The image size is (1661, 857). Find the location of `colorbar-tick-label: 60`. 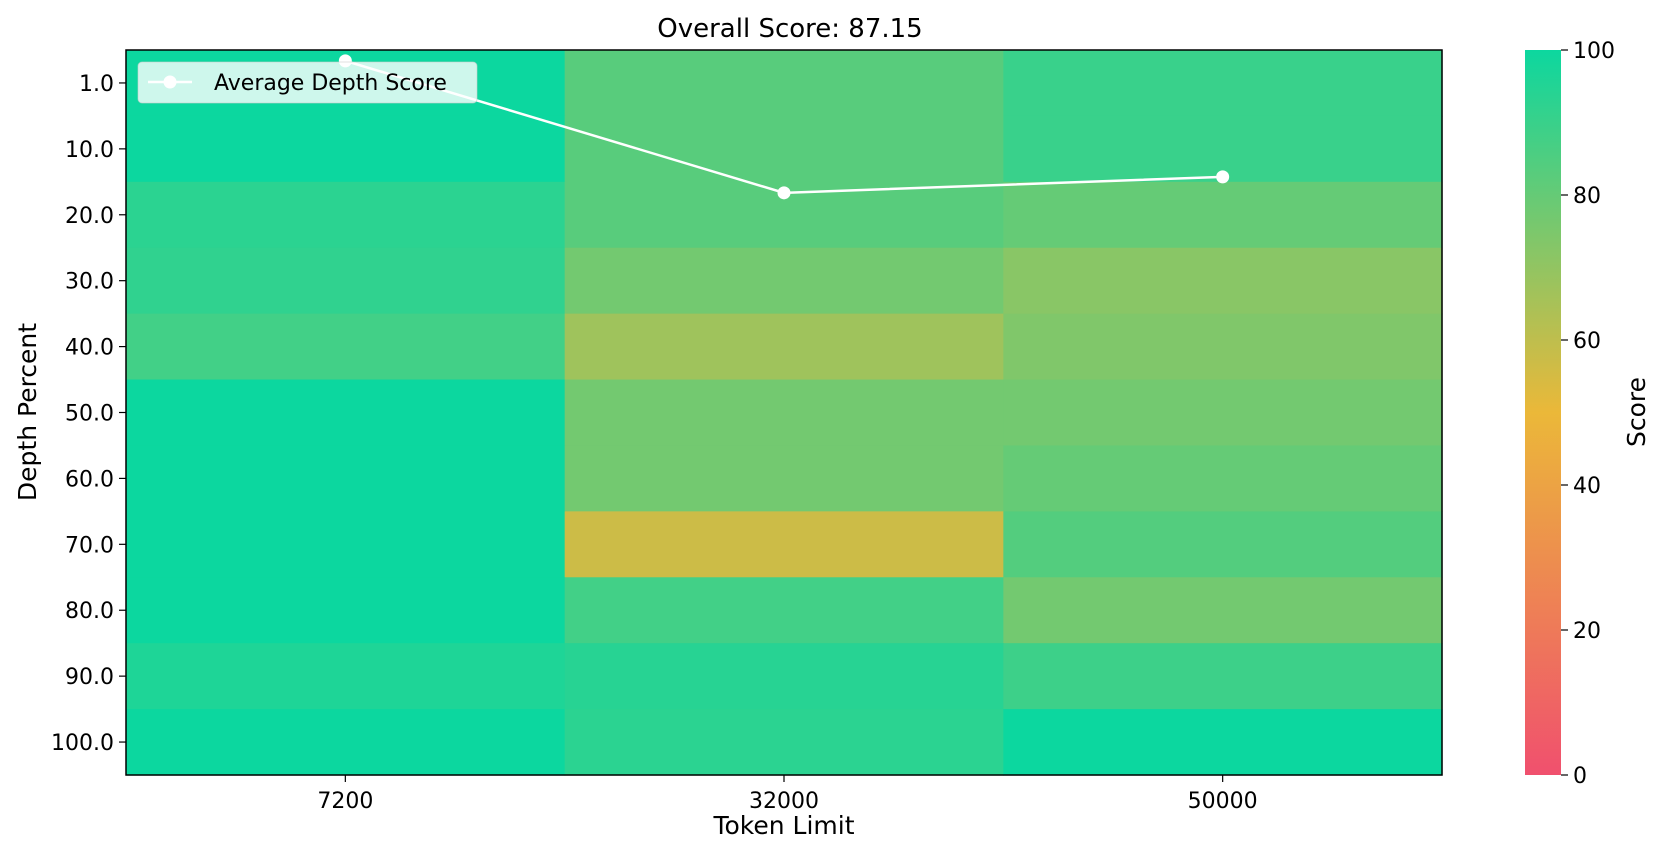

colorbar-tick-label: 60 is located at coordinates (1587, 341).